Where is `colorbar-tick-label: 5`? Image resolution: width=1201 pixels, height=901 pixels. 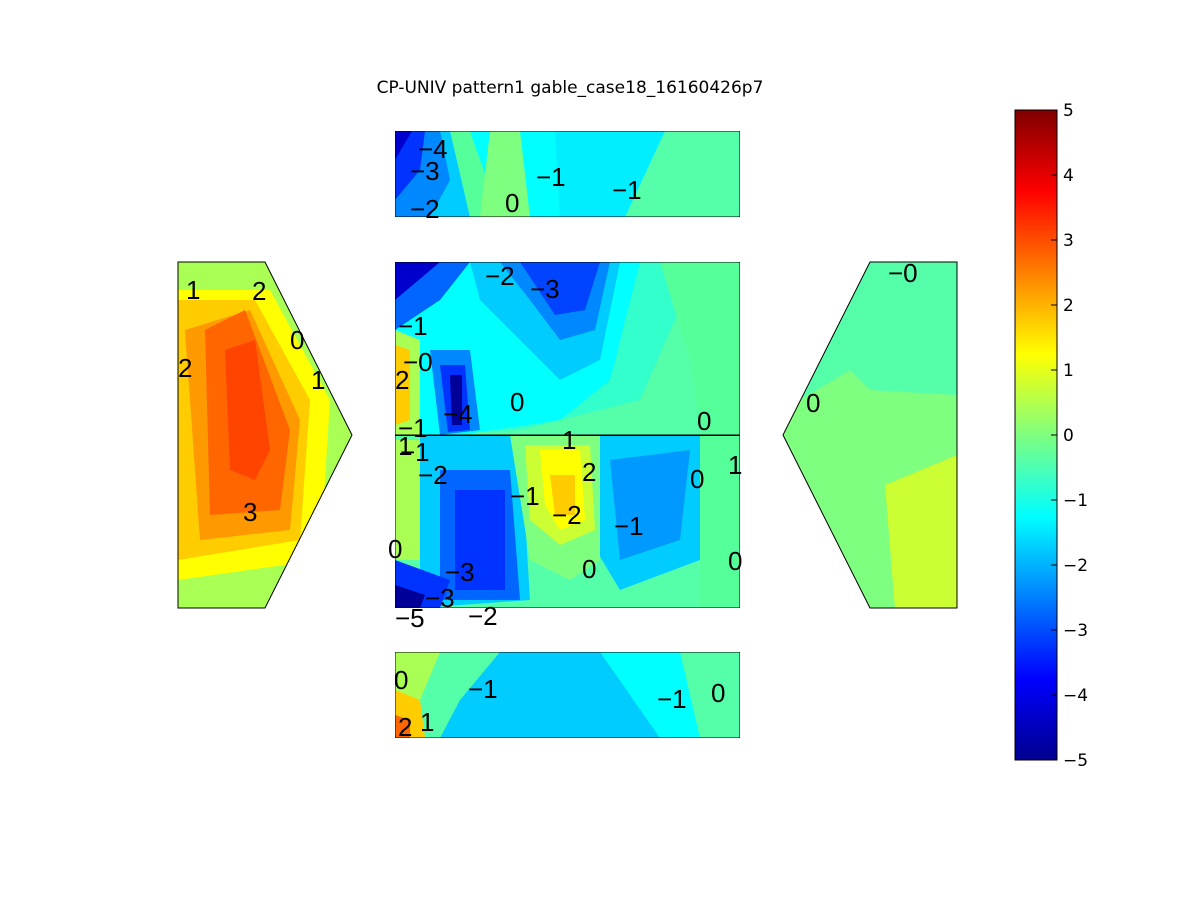
colorbar-tick-label: 5 is located at coordinates (1068, 111).